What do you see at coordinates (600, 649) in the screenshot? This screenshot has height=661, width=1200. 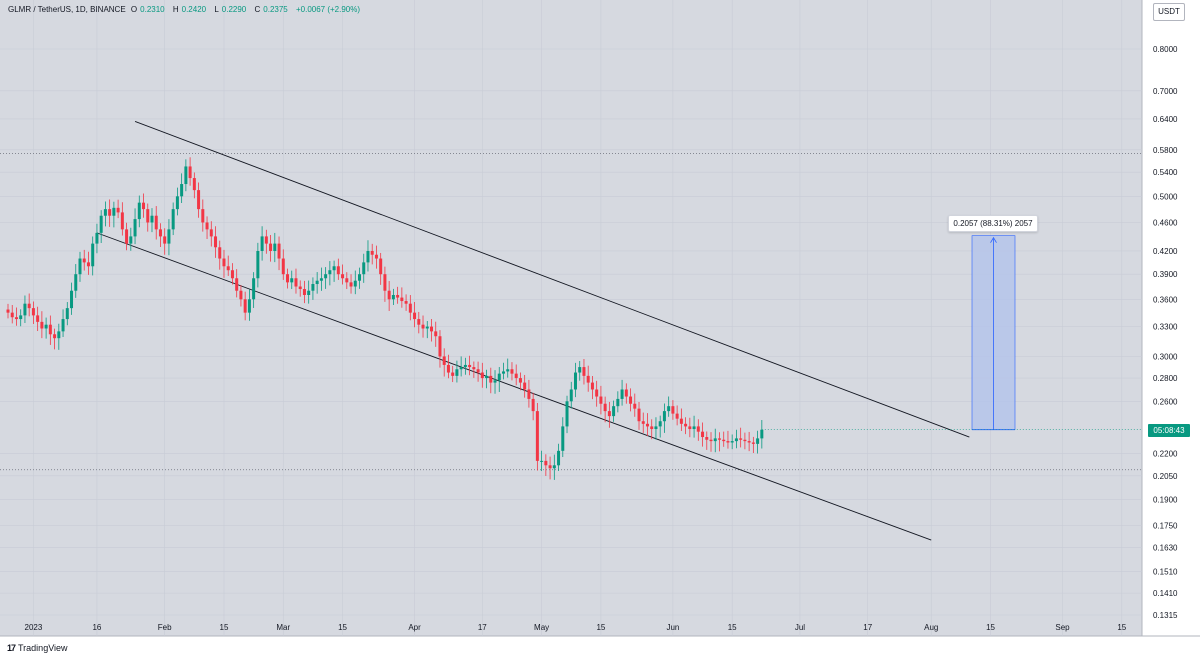 I see `time-axis-background` at bounding box center [600, 649].